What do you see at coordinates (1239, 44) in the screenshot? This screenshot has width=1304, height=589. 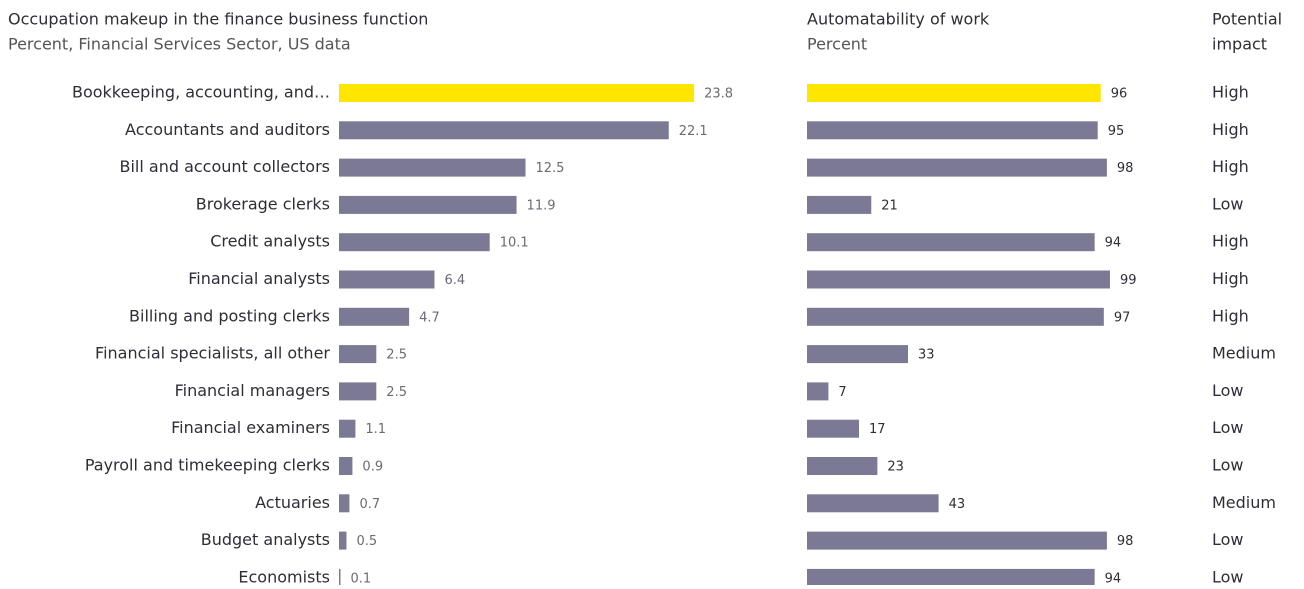 I see `column-title: impact` at bounding box center [1239, 44].